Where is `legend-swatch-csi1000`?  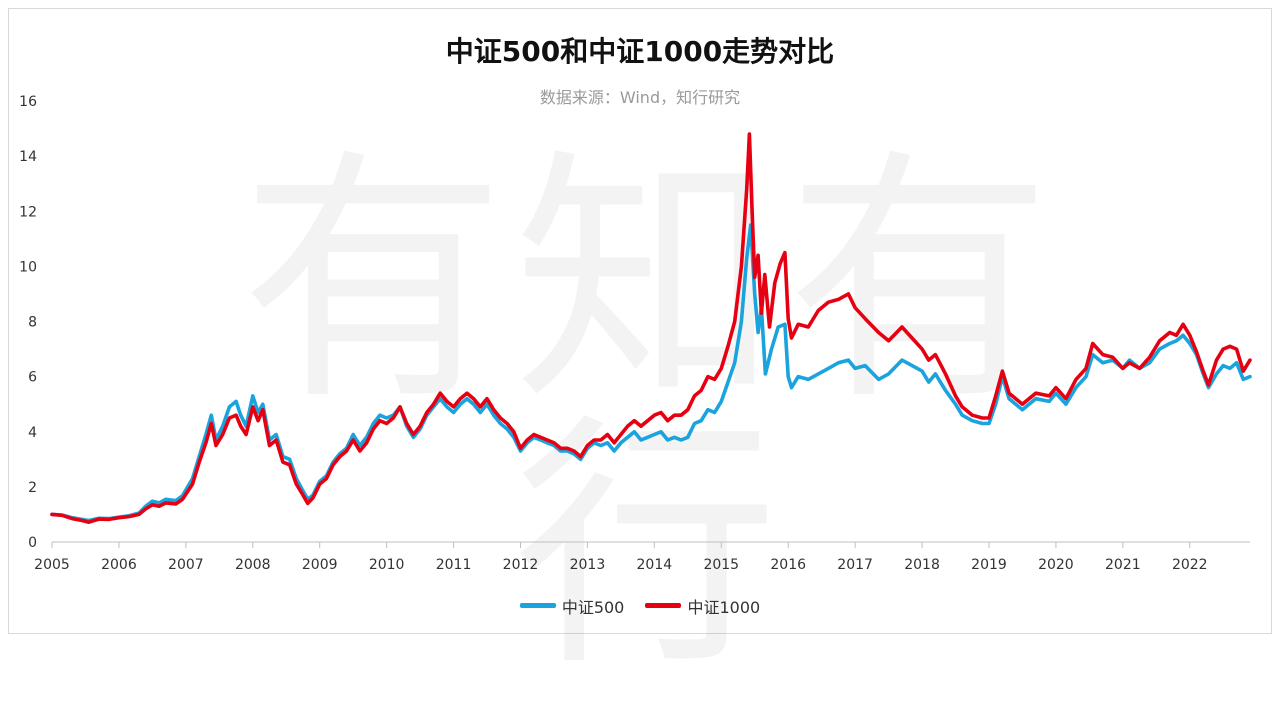 legend-swatch-csi1000 is located at coordinates (663, 605).